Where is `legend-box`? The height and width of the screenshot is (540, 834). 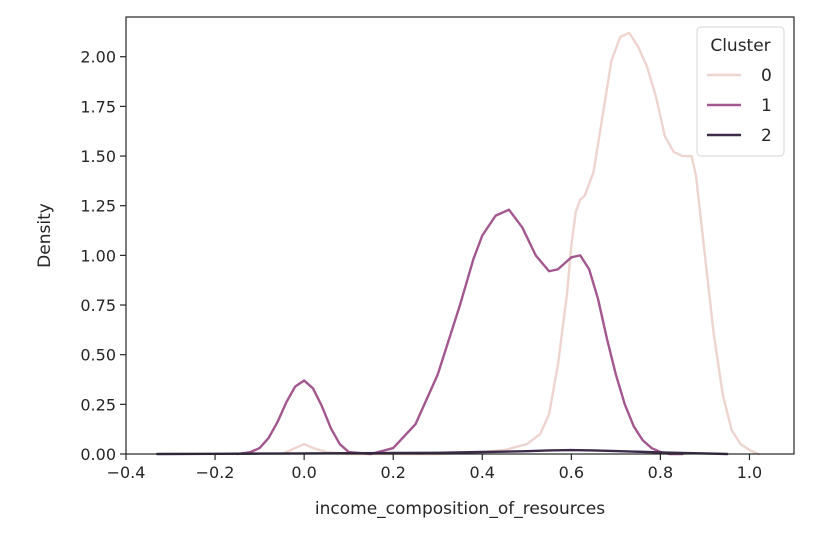 legend-box is located at coordinates (740, 91).